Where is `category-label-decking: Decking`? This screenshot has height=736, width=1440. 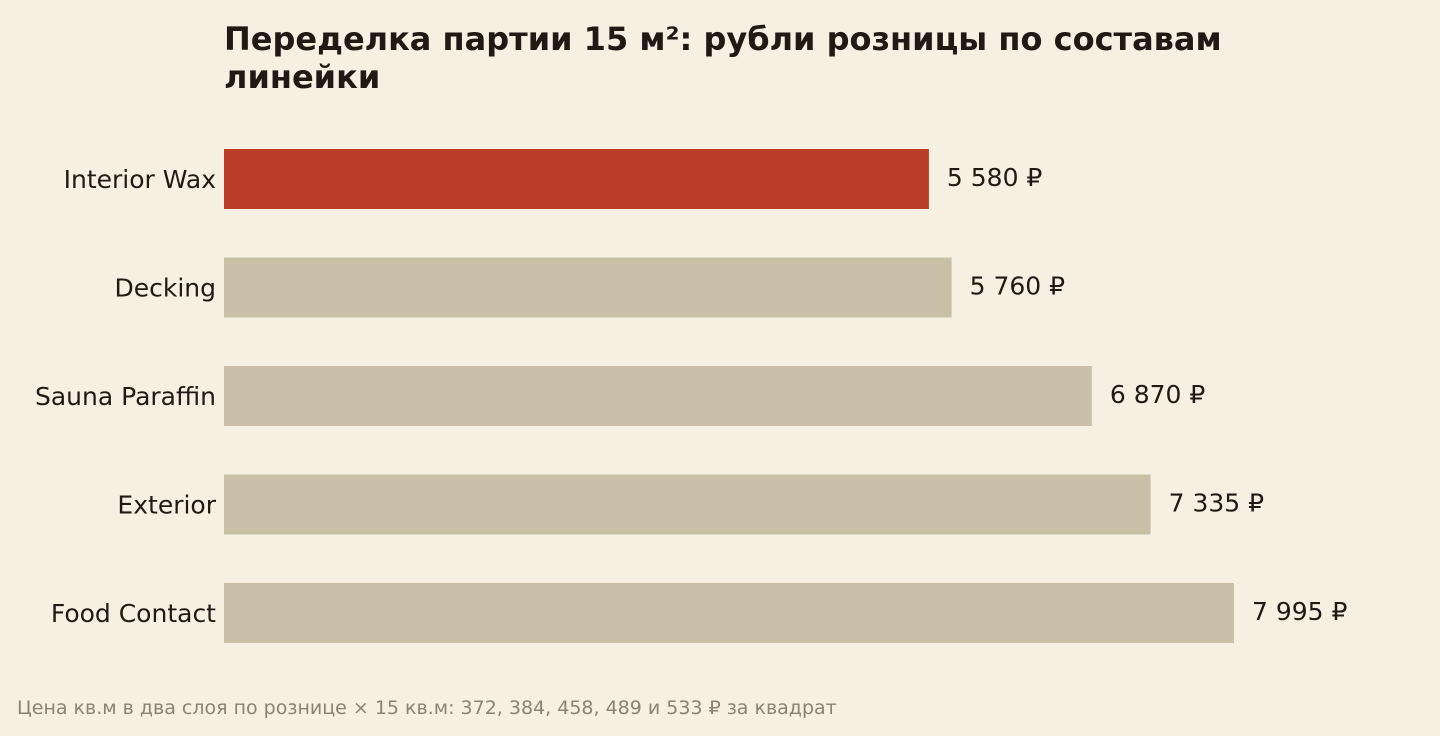
category-label-decking: Decking is located at coordinates (165, 288).